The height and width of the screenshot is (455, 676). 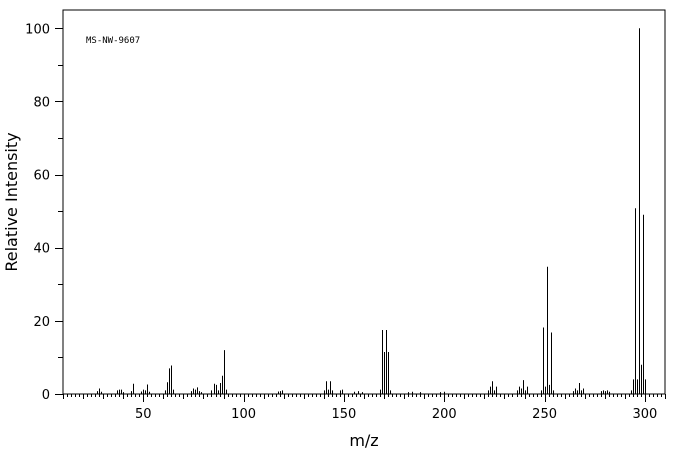 I want to click on y-axis-ticks: 0 20 40 60 80 100, so click(x=44, y=212).